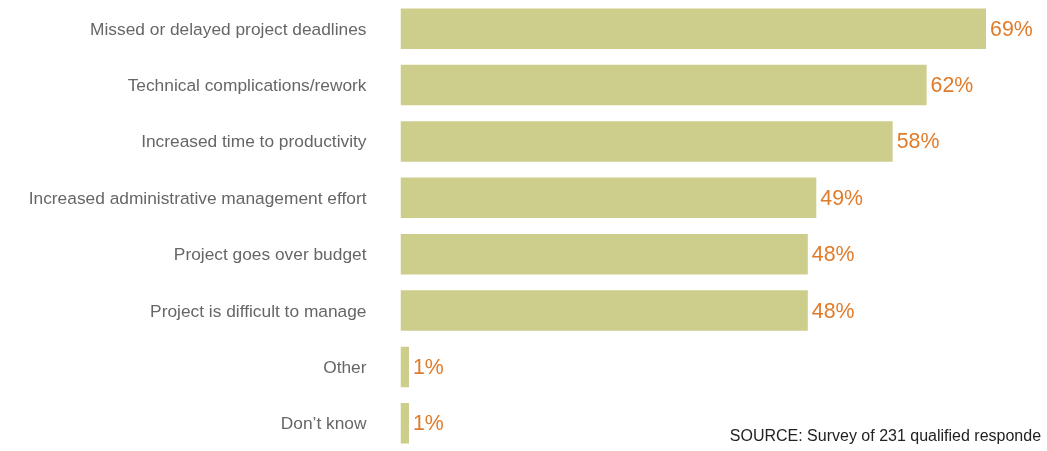 The width and height of the screenshot is (1047, 451). I want to click on y-tick-label: Technical complications/rework, so click(247, 85).